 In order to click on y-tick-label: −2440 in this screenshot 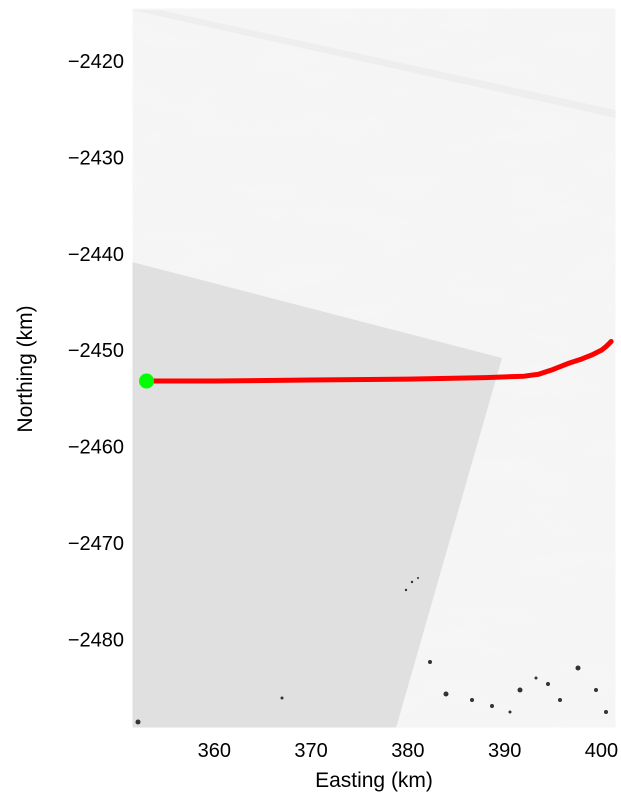, I will do `click(96, 255)`.